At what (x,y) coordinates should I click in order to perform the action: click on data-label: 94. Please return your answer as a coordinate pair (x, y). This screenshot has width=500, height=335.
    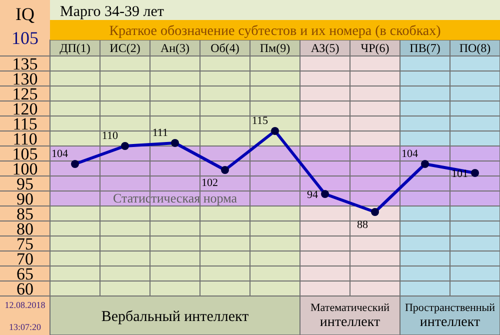
    Looking at the image, I should click on (312, 195).